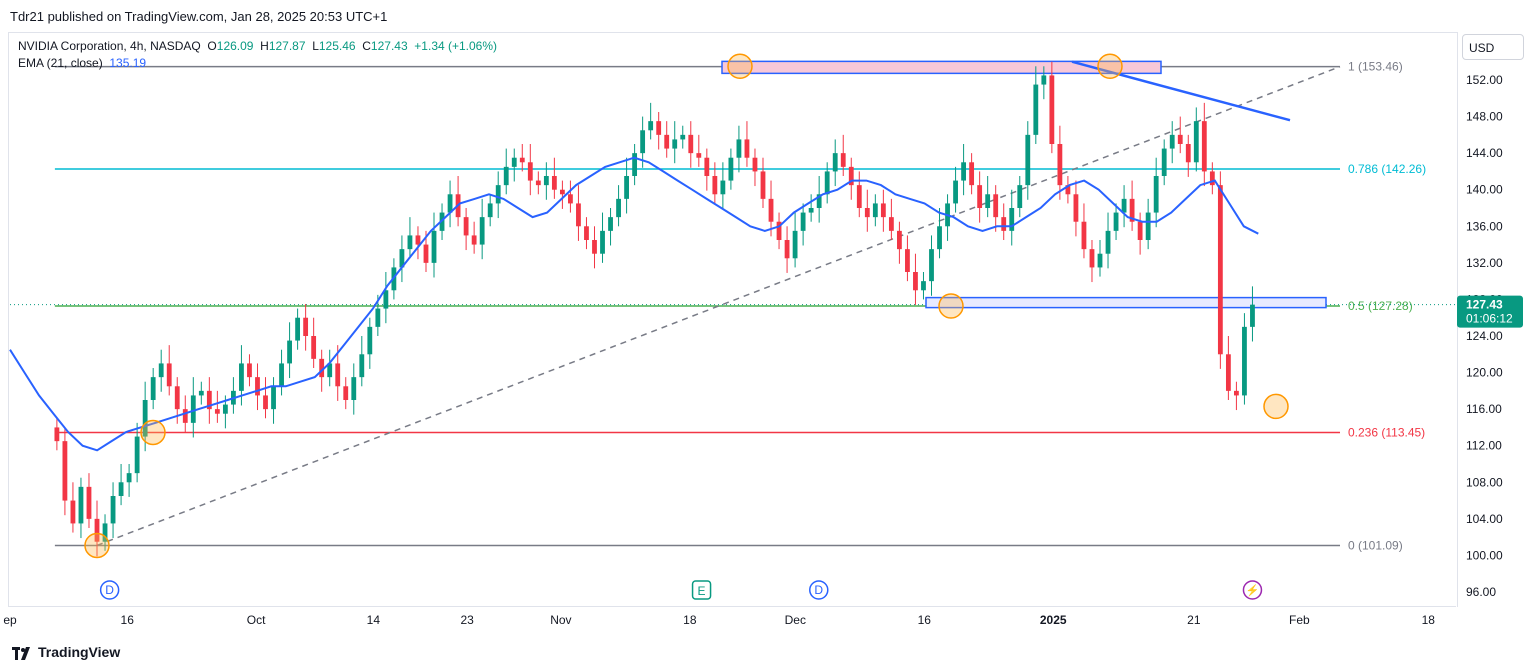 The image size is (1536, 671). I want to click on ema-label: EMA (21, close), so click(60, 63).